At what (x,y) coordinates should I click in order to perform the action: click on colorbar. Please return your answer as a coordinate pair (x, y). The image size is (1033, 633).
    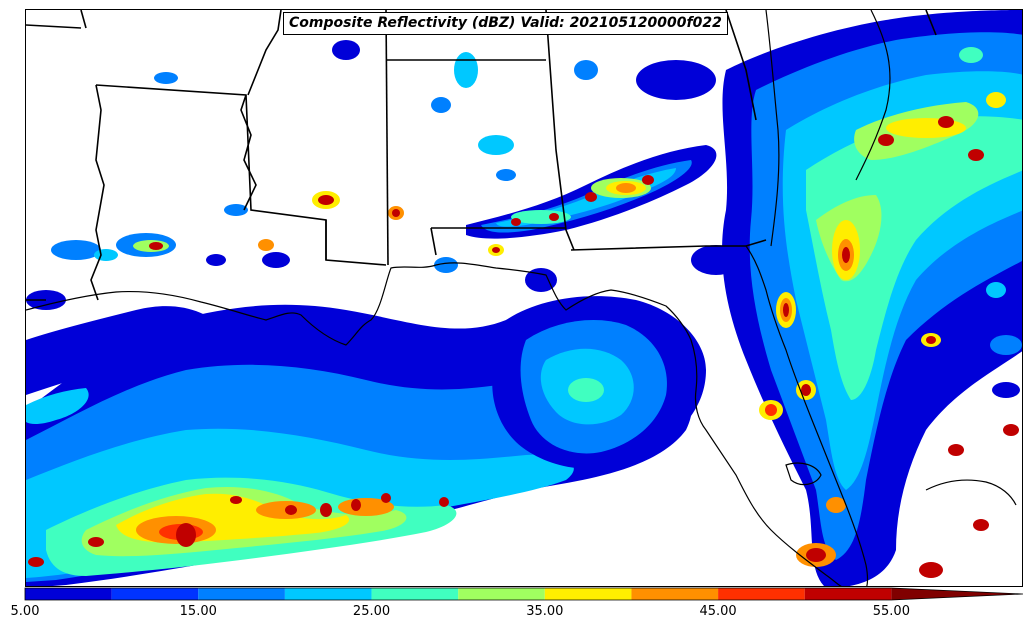
    Looking at the image, I should click on (524, 594).